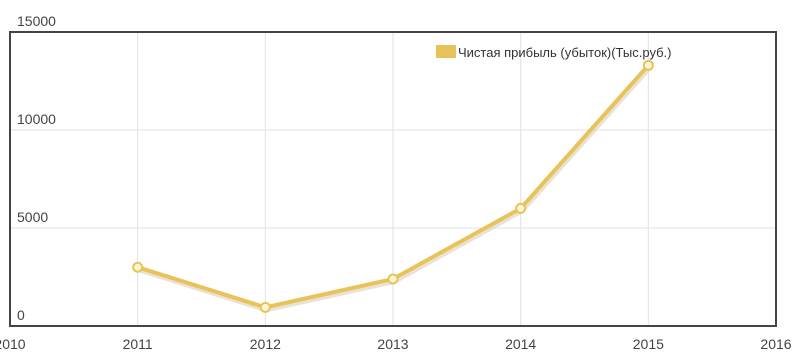  What do you see at coordinates (775, 344) in the screenshot?
I see `x-tick-label: 2016` at bounding box center [775, 344].